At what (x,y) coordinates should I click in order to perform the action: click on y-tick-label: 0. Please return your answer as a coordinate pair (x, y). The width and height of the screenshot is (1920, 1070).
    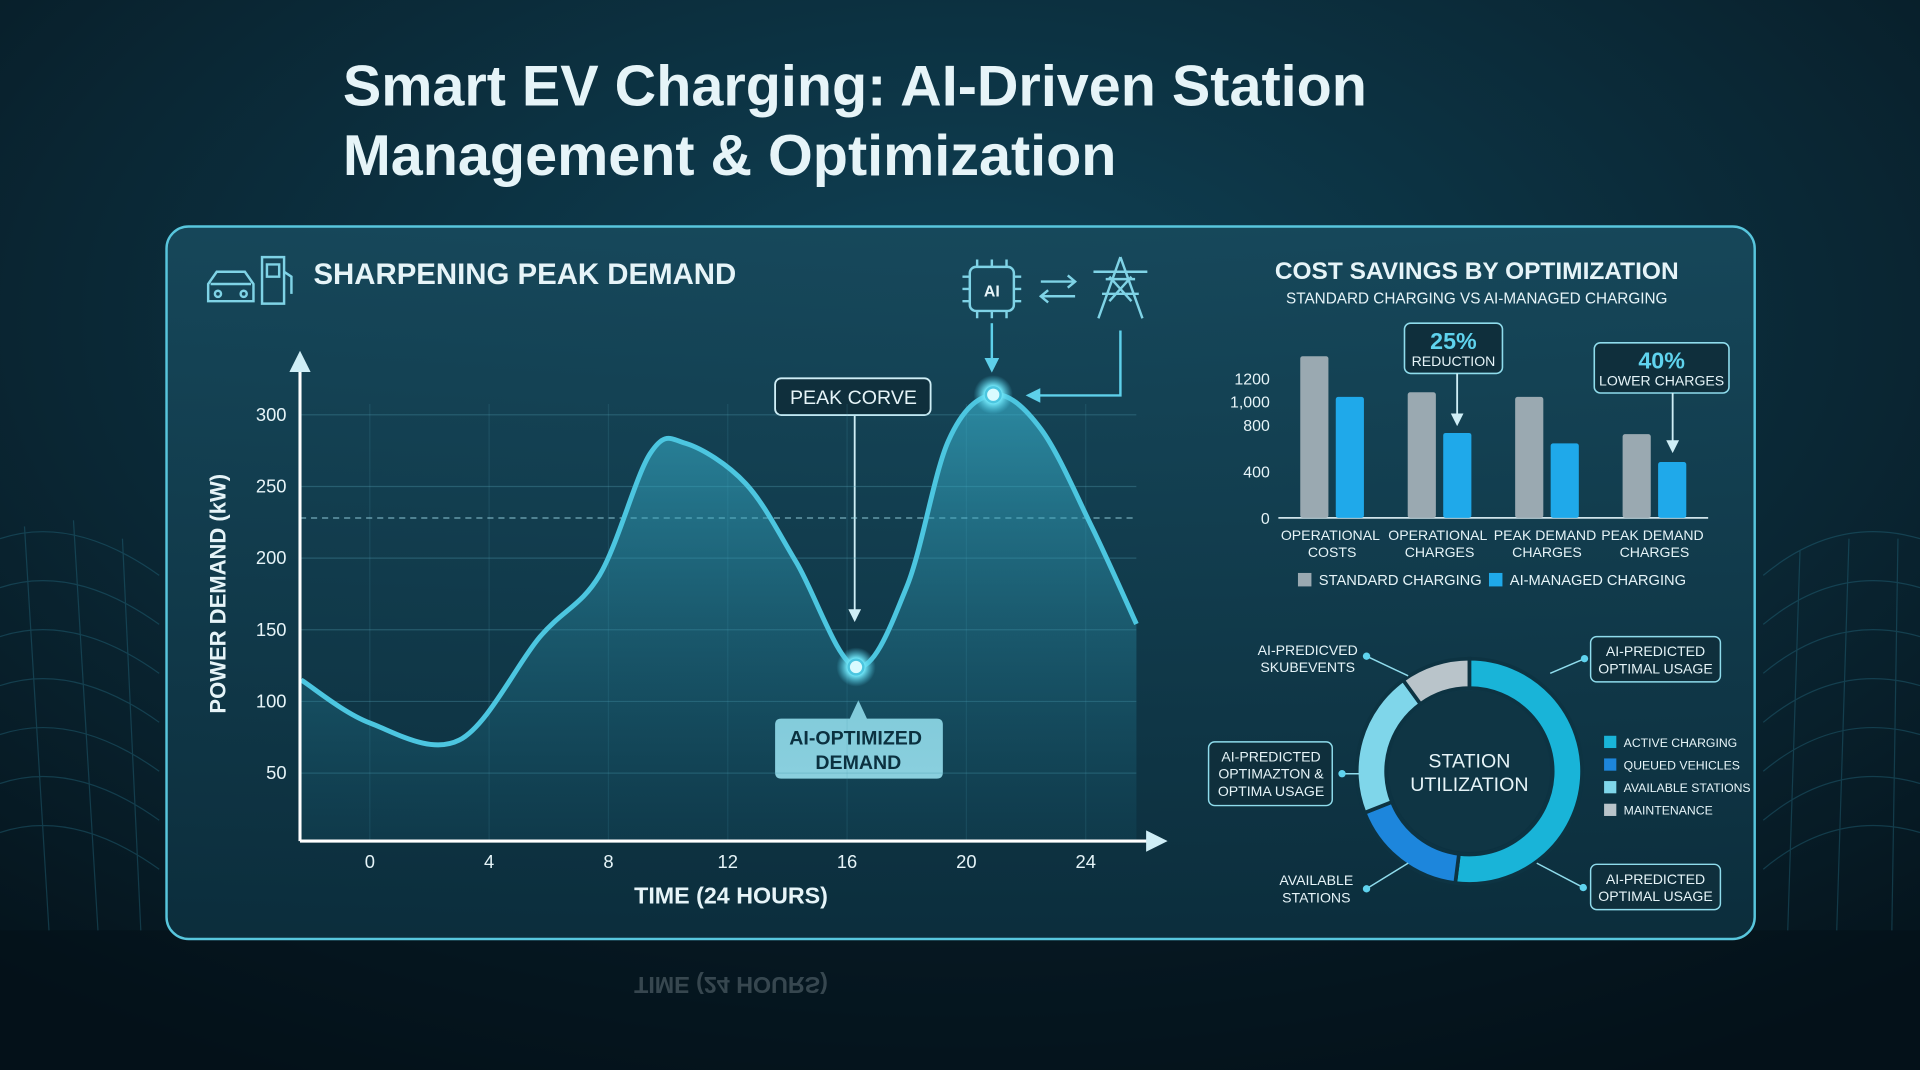
    Looking at the image, I should click on (1265, 519).